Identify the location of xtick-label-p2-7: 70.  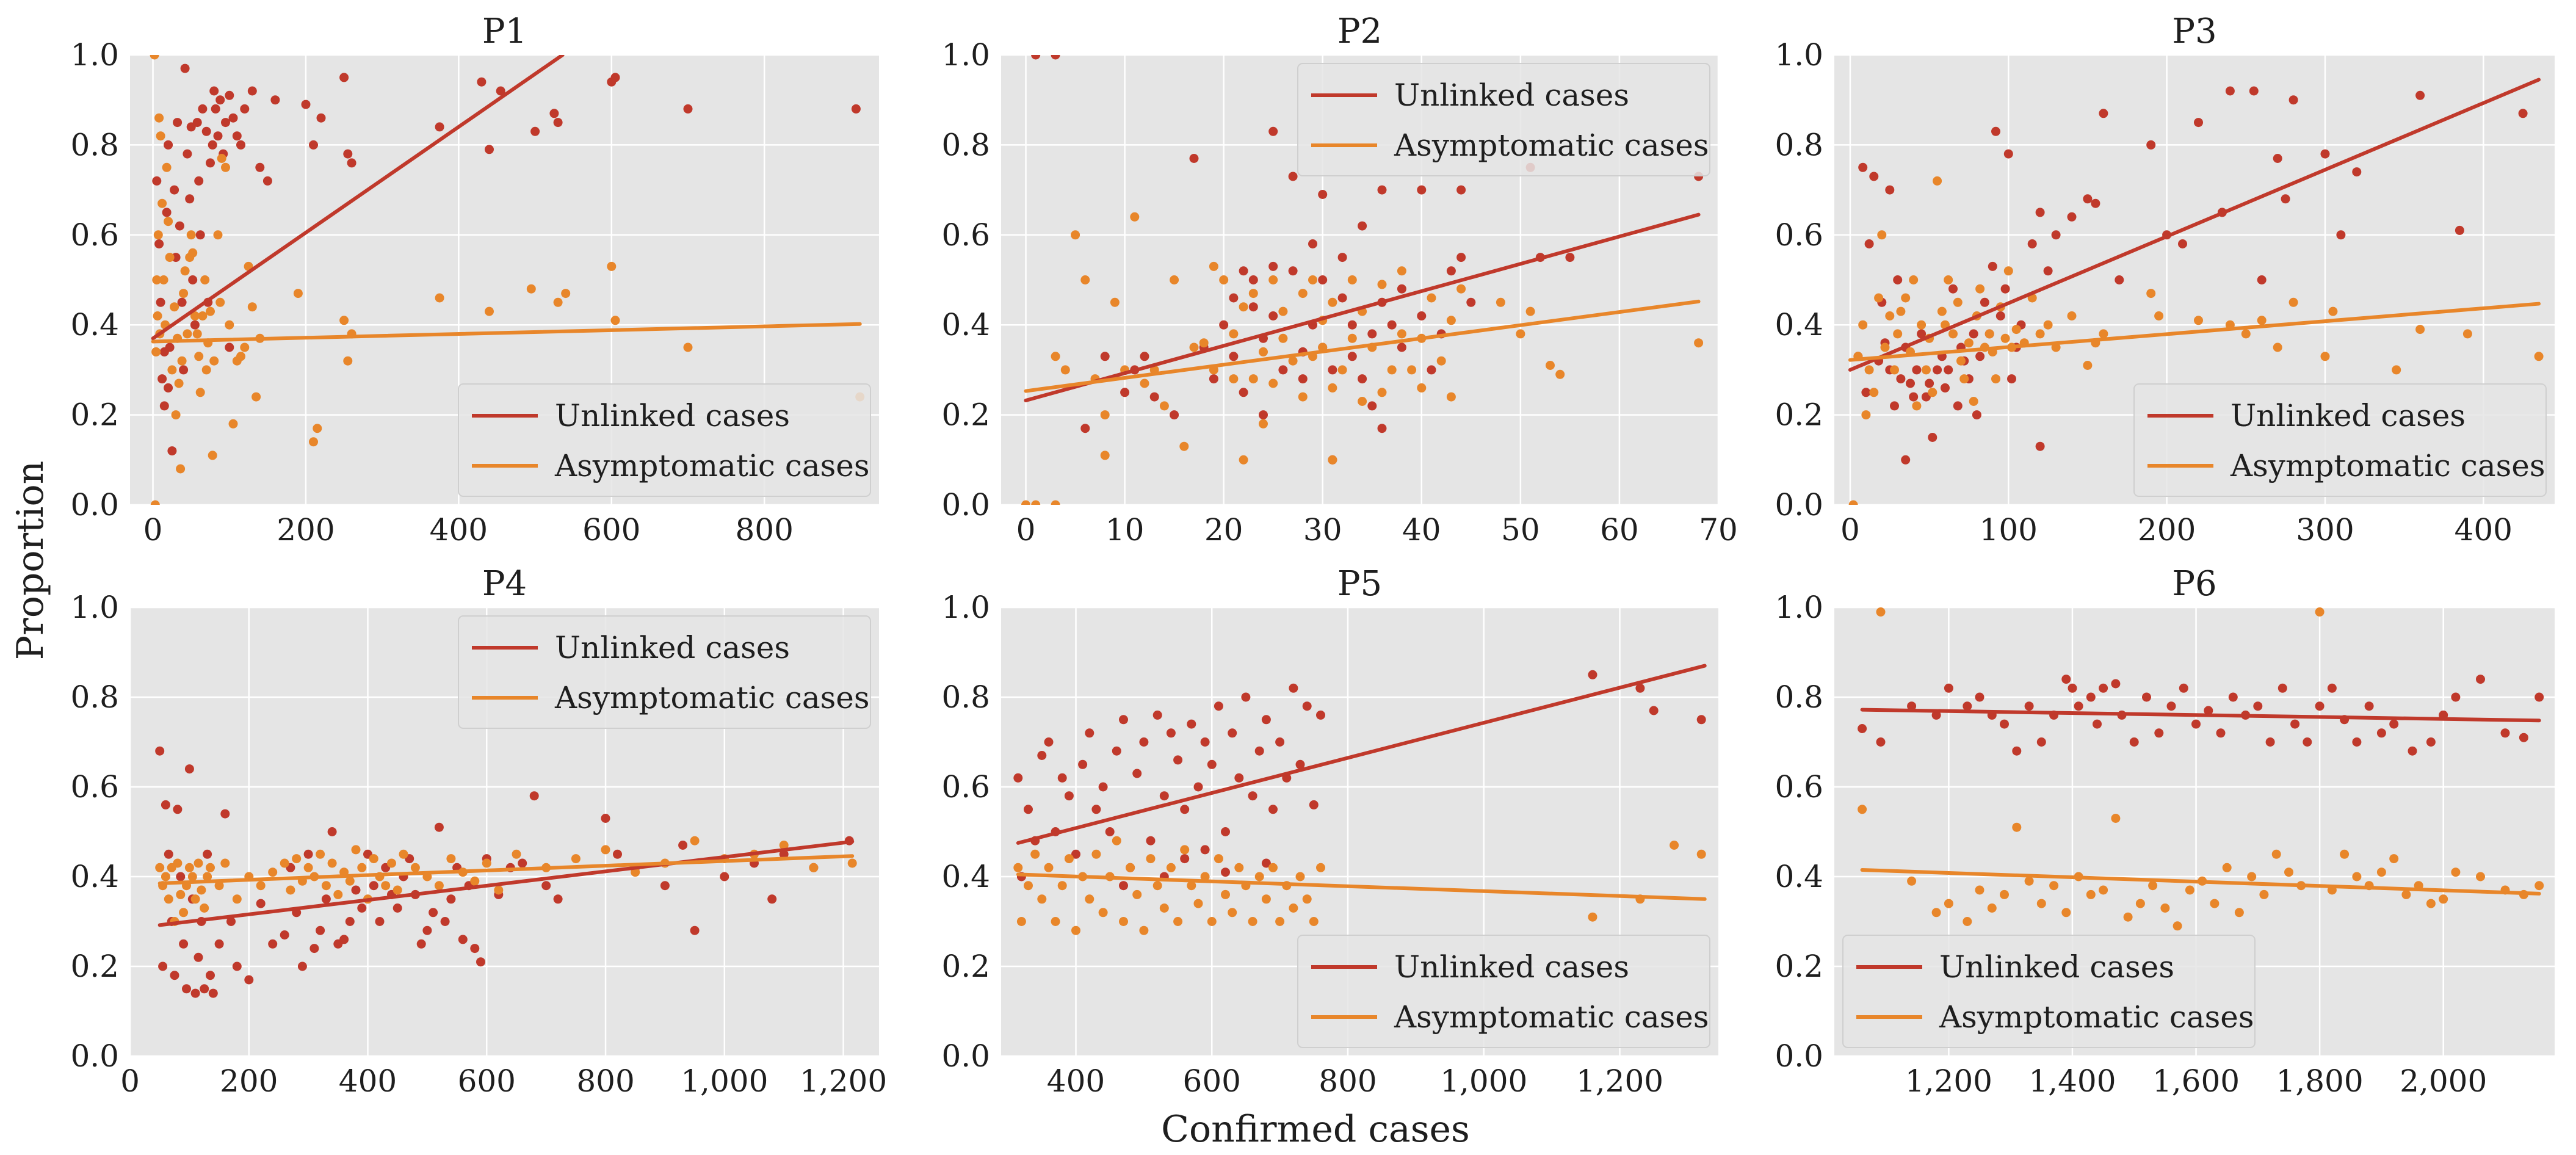
(1718, 530).